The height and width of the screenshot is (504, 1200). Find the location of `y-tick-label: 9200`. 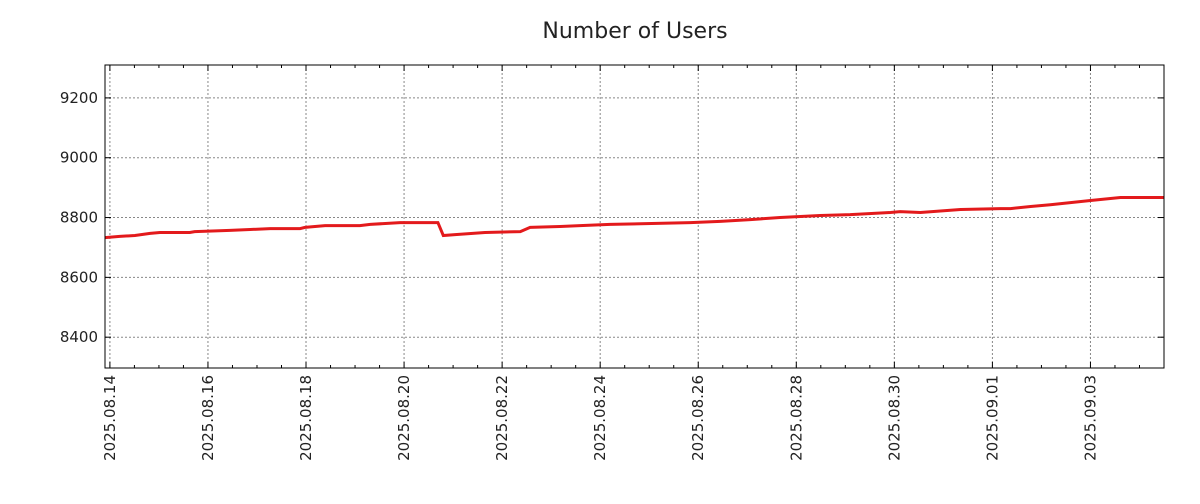

y-tick-label: 9200 is located at coordinates (79, 98).